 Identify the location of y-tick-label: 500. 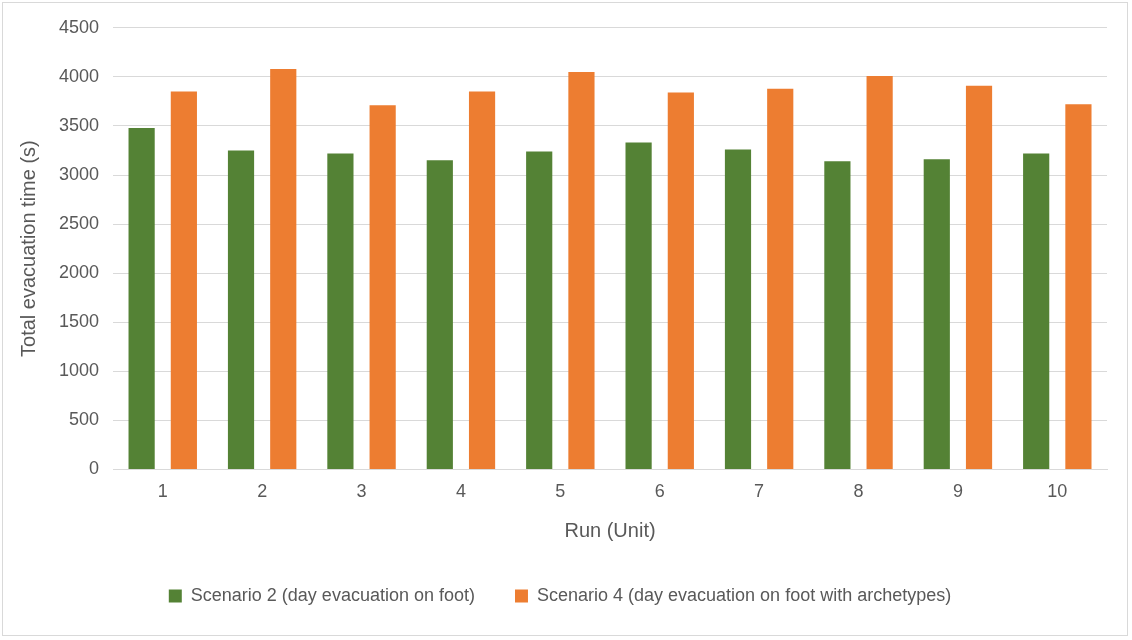
(84, 419).